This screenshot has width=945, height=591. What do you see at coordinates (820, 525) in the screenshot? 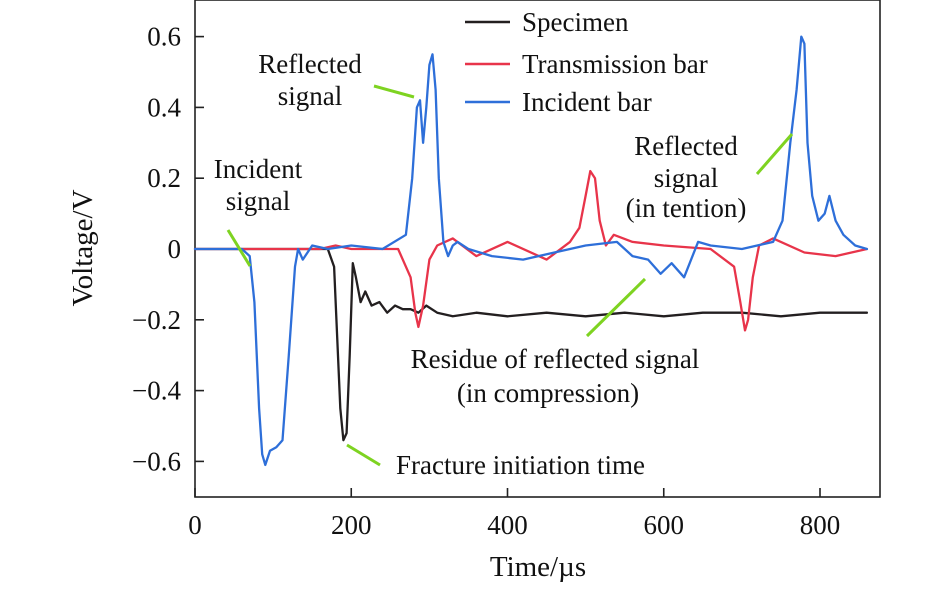
I see `x-tick-label: 800` at bounding box center [820, 525].